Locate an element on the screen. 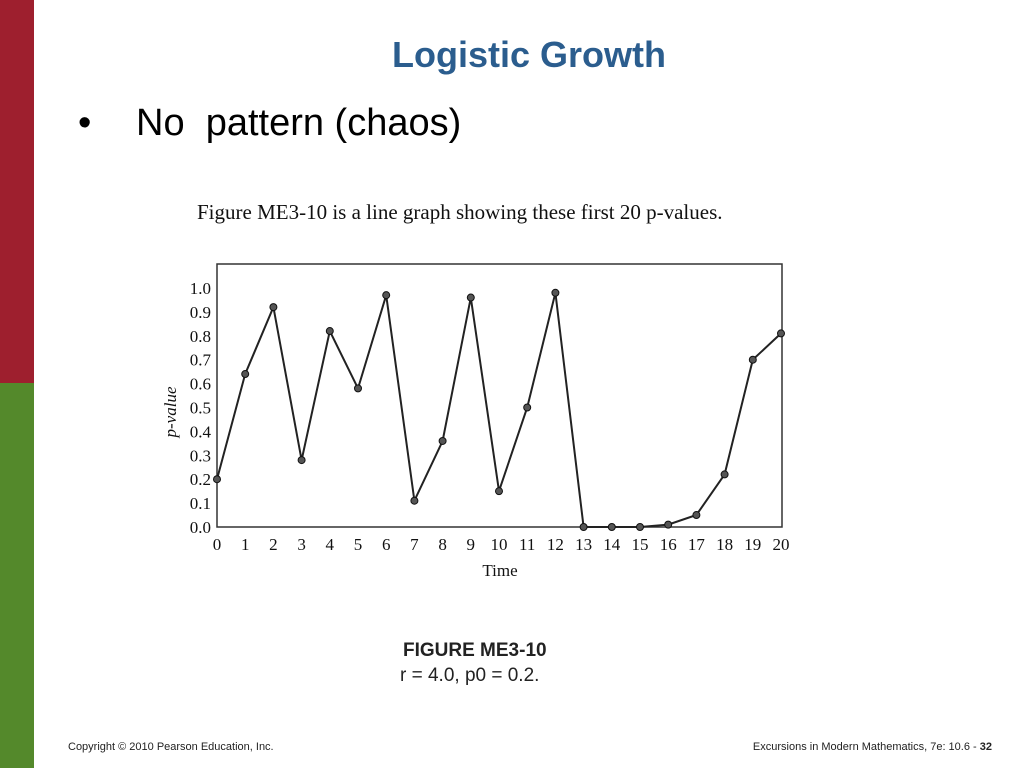 This screenshot has height=768, width=1024. accent-bar-red is located at coordinates (17, 191).